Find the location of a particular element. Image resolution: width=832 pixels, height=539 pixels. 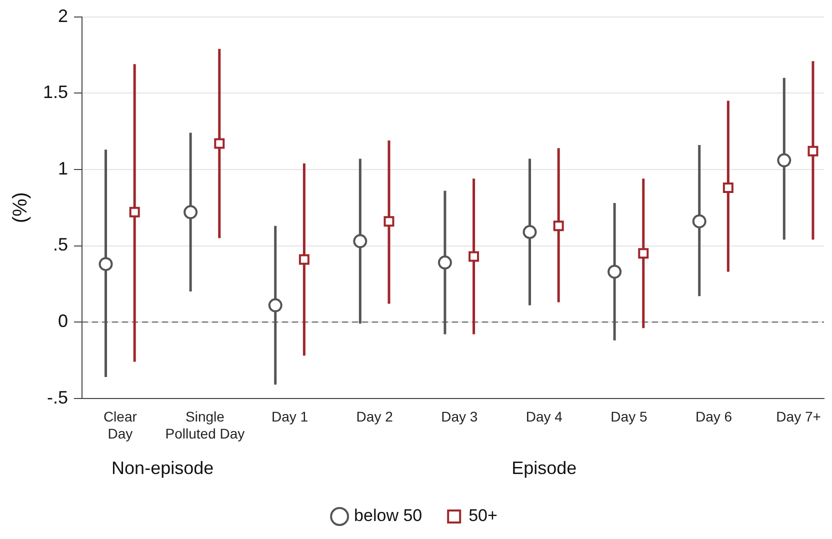

y-axis-title: (%) is located at coordinates (21, 208).